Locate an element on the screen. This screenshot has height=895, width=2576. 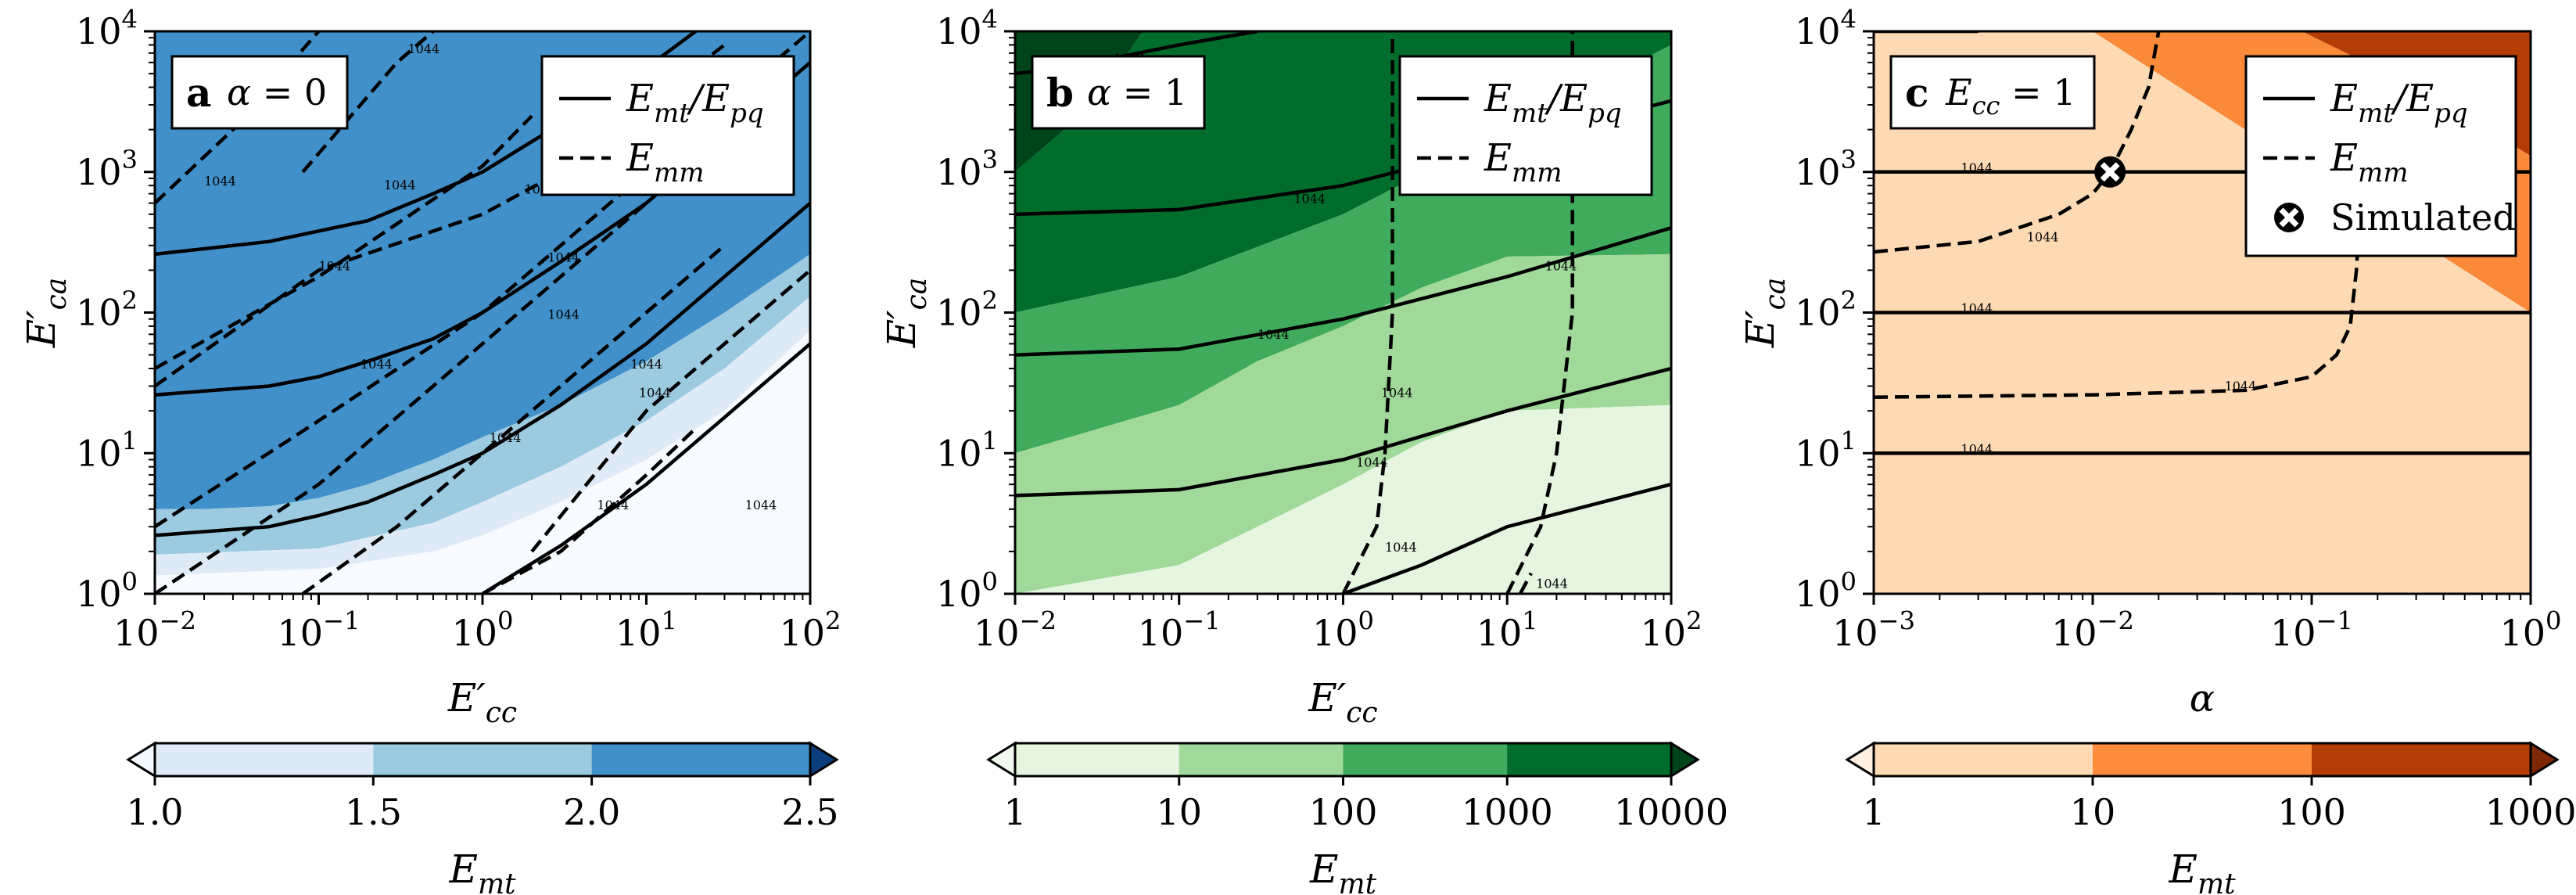
panel-letter: a is located at coordinates (198, 93).